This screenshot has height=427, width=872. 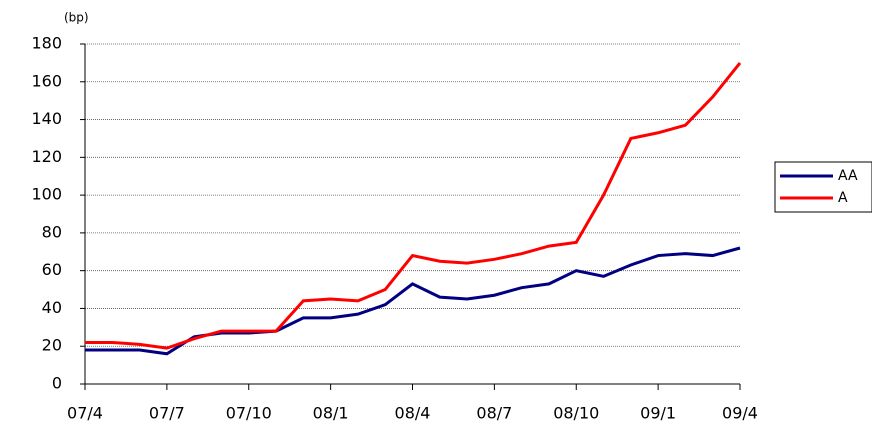 I want to click on y-tick-label: 120, so click(x=46, y=156).